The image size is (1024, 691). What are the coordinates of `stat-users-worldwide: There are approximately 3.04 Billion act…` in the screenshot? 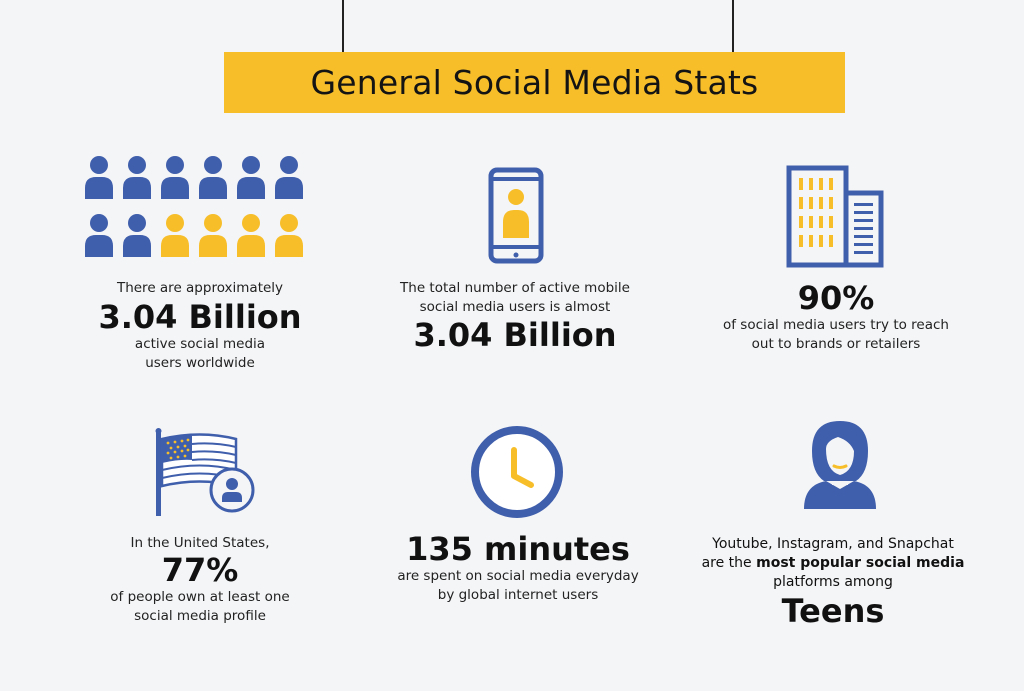 It's located at (200, 326).